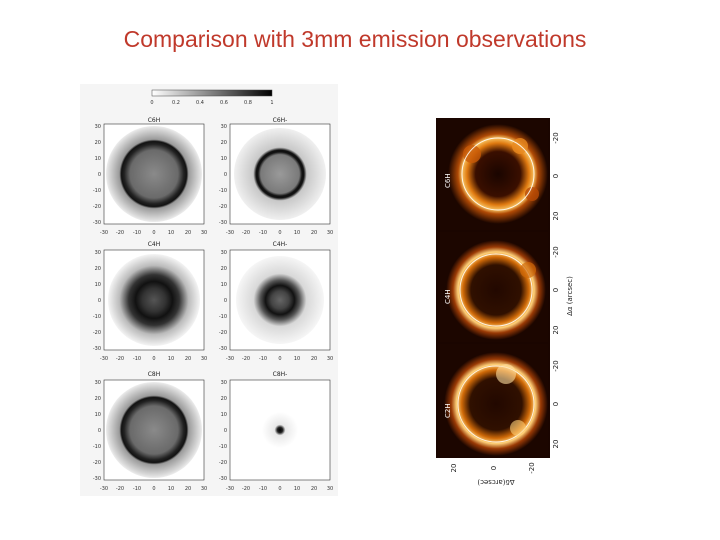 The width and height of the screenshot is (720, 540). Describe the element at coordinates (280, 120) in the screenshot. I see `panel-label: C6H-` at that location.